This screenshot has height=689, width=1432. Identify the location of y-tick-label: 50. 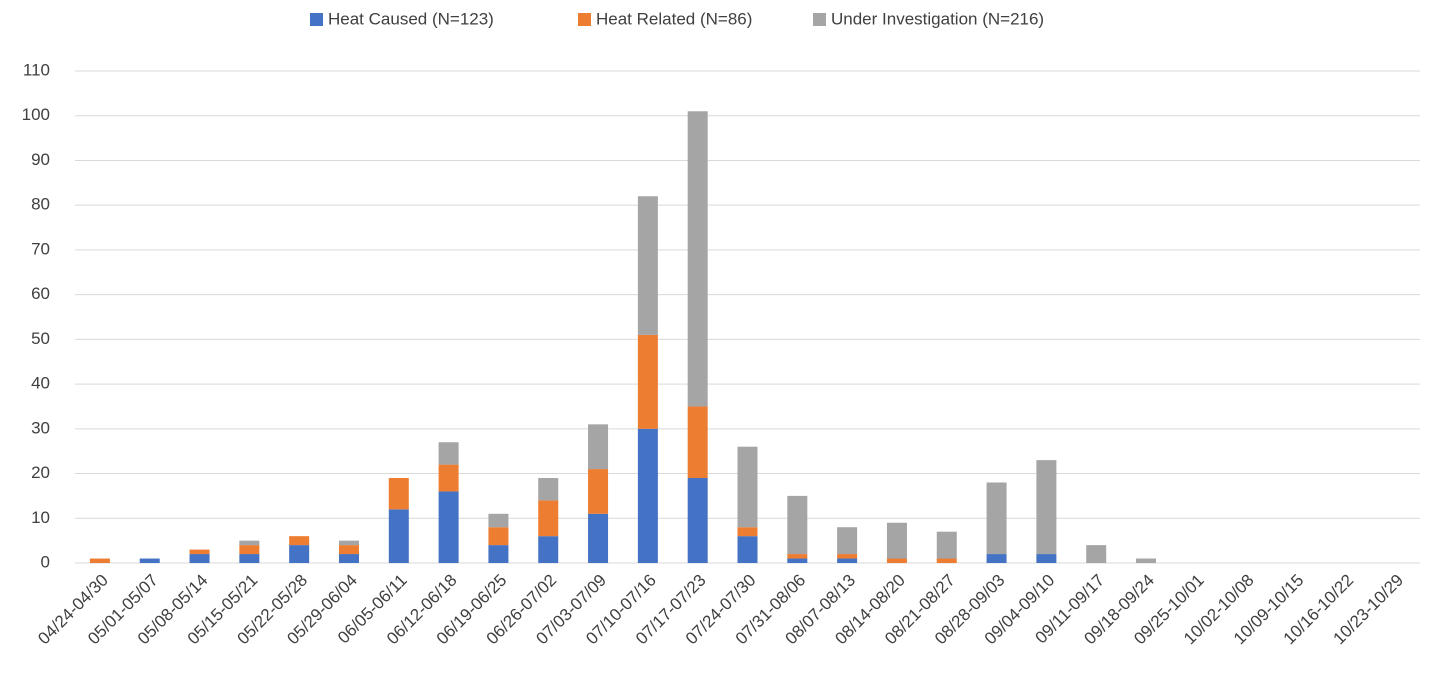
(40, 338).